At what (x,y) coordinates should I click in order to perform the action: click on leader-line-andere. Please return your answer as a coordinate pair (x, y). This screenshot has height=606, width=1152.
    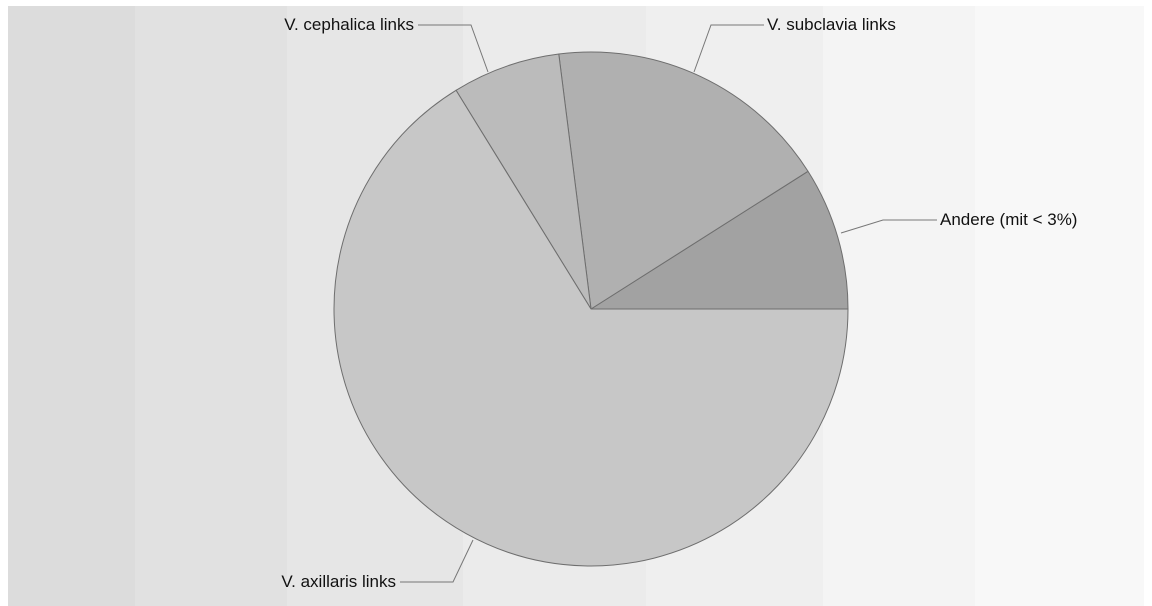
    Looking at the image, I should click on (888, 226).